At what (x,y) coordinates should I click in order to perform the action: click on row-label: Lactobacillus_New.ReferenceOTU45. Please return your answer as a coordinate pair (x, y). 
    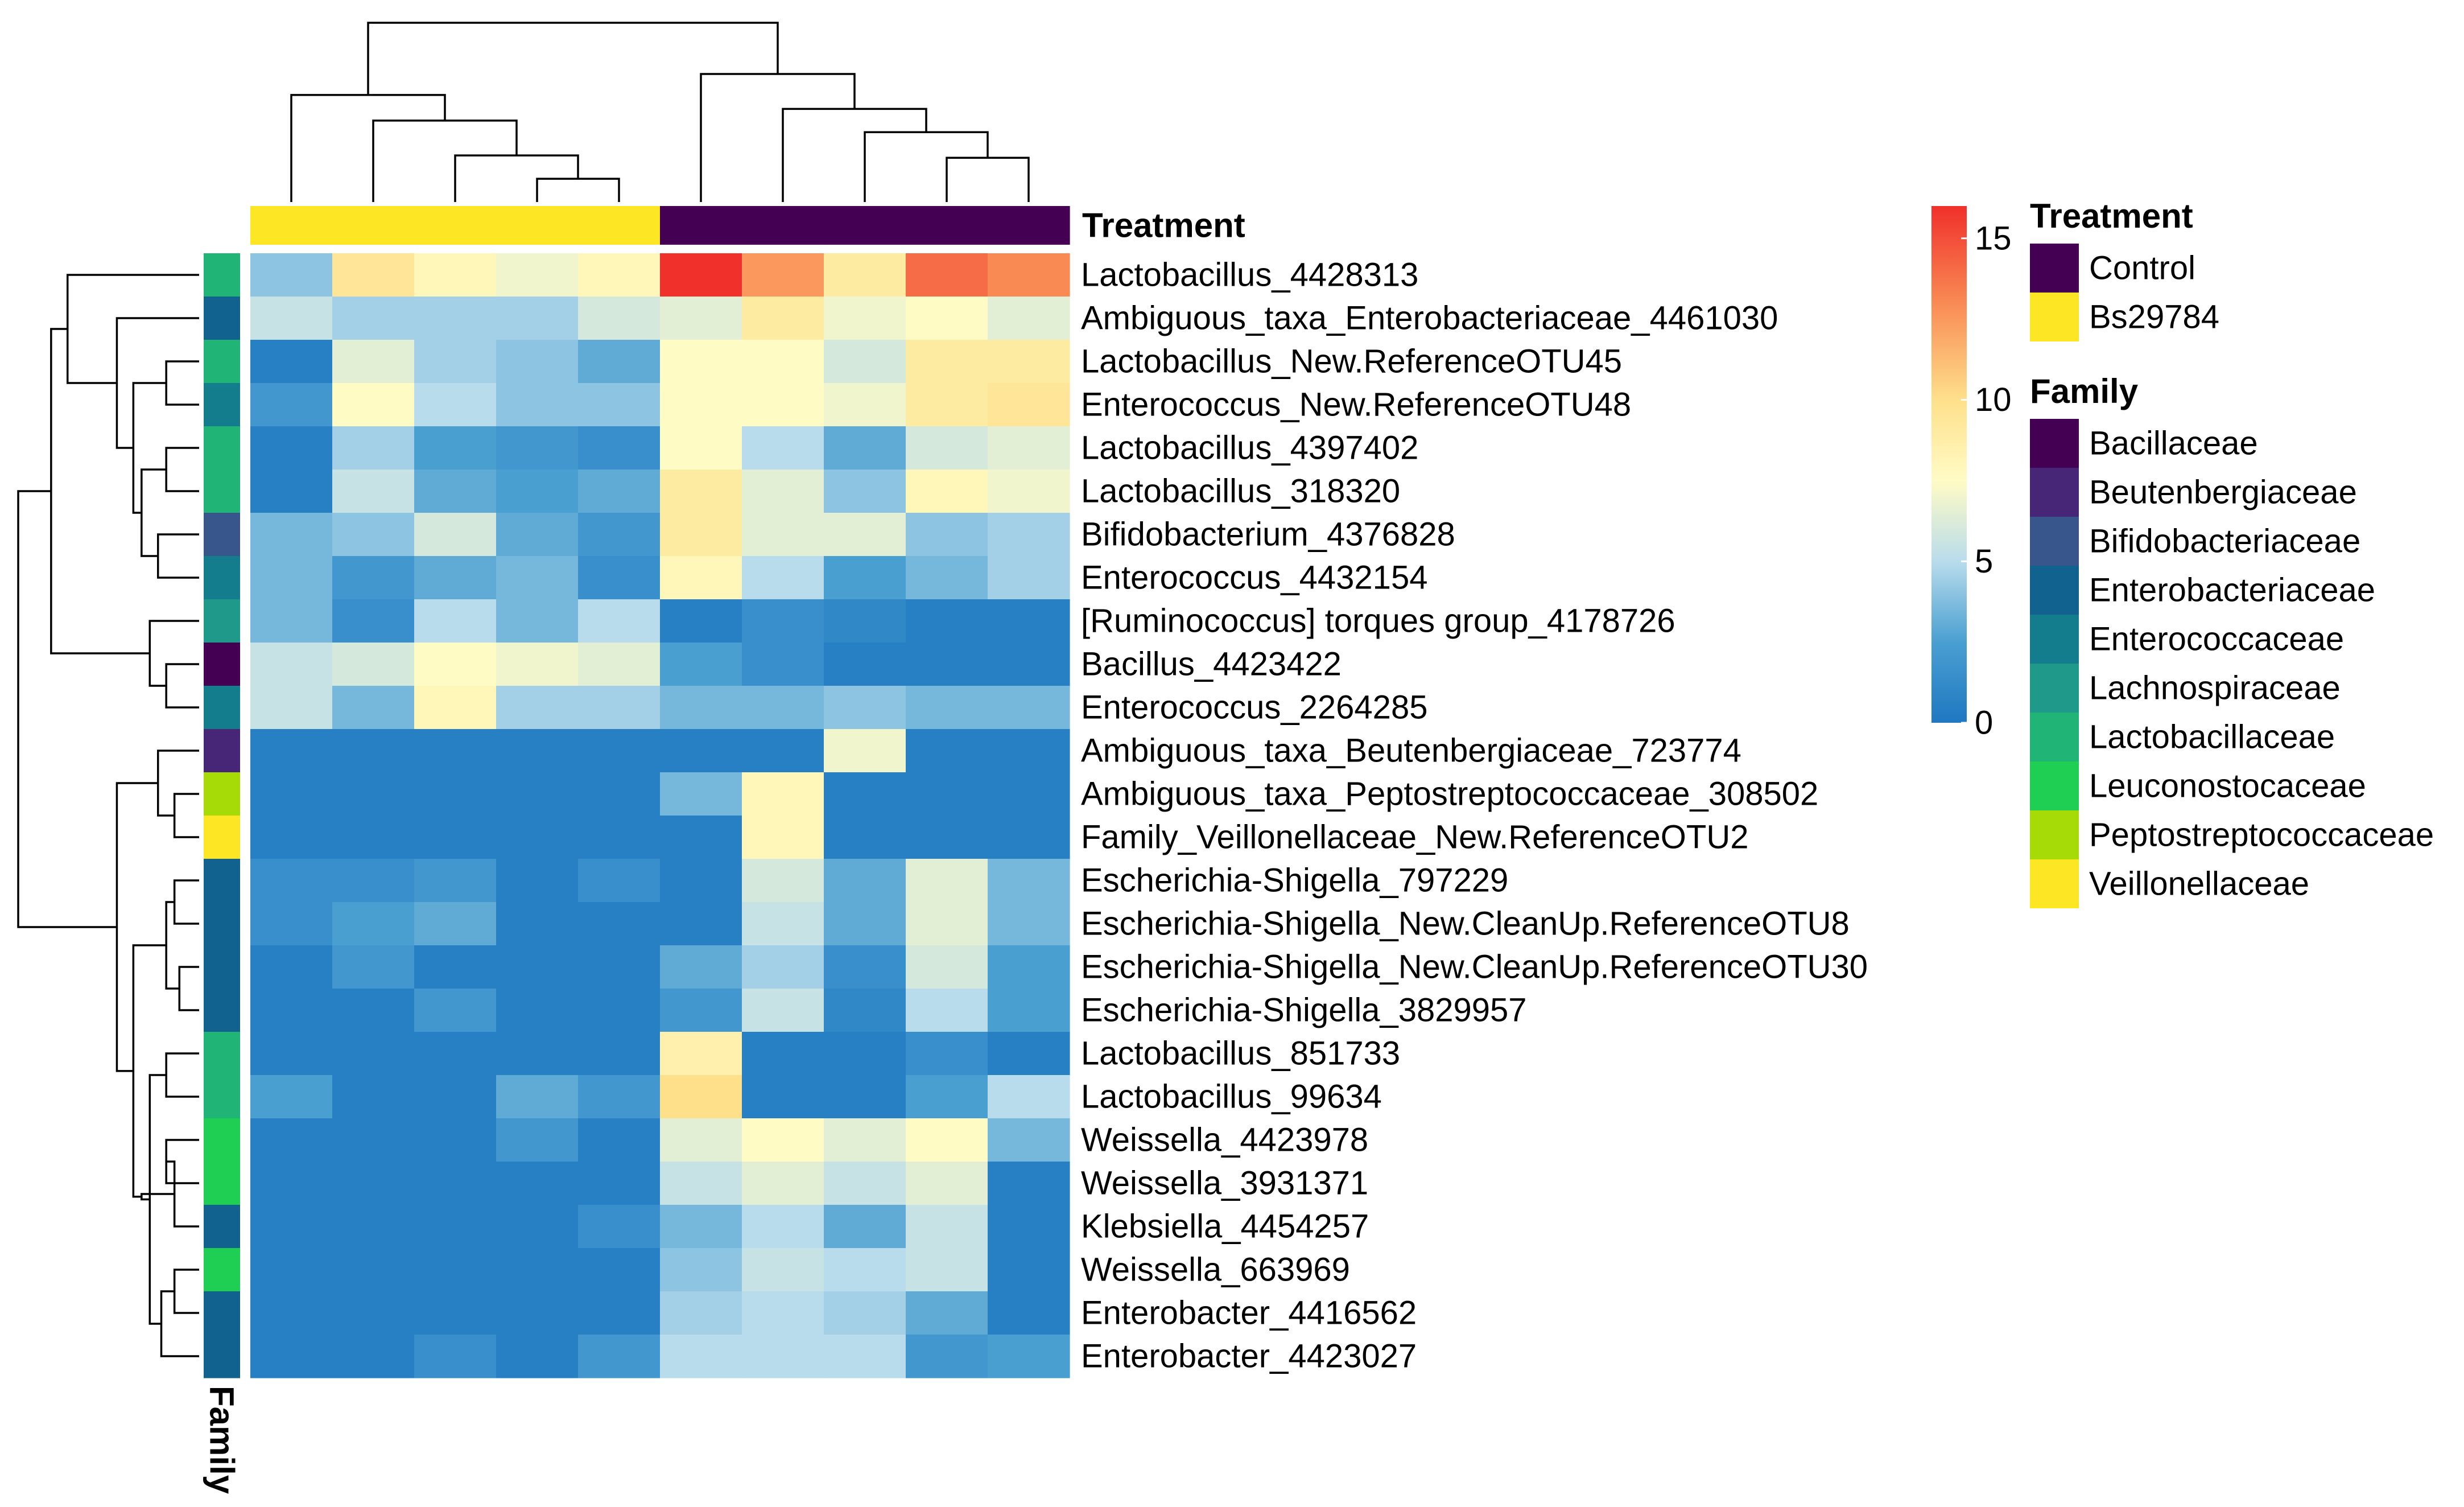
    Looking at the image, I should click on (1351, 361).